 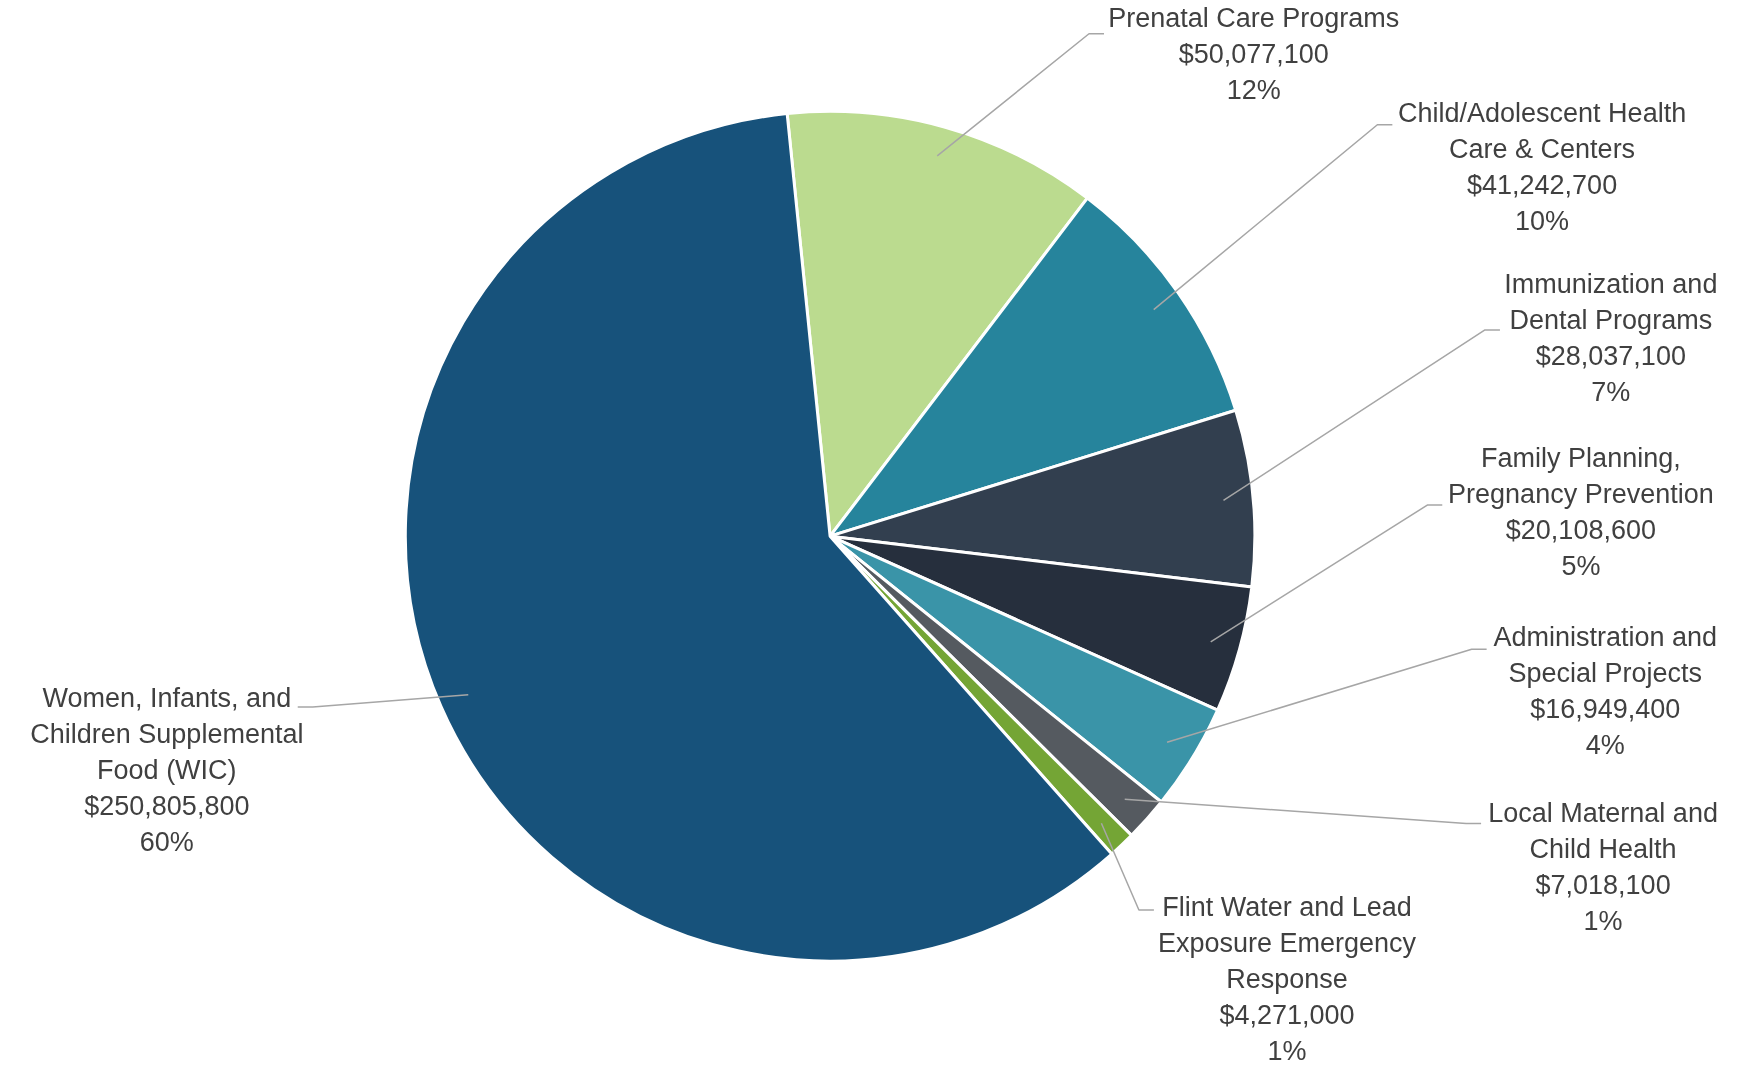 What do you see at coordinates (1605, 654) in the screenshot?
I see `slice-label: Administration and Special Projects` at bounding box center [1605, 654].